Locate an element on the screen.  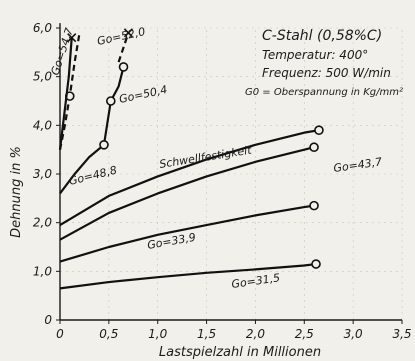
x-tick-label: 0,5 is located at coordinates (108, 334).